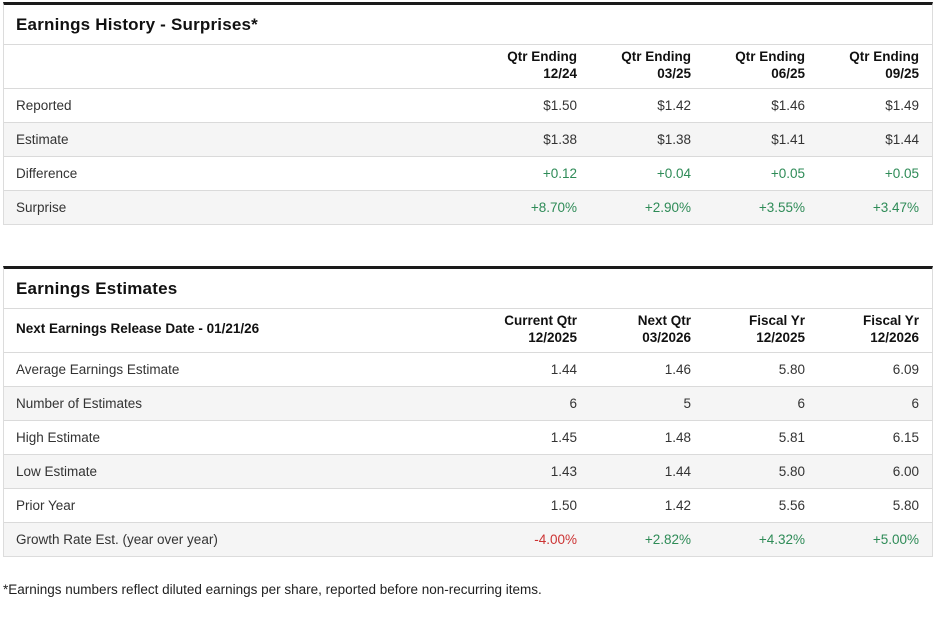 This screenshot has width=936, height=622. I want to click on row-label: Estimate, so click(42, 139).